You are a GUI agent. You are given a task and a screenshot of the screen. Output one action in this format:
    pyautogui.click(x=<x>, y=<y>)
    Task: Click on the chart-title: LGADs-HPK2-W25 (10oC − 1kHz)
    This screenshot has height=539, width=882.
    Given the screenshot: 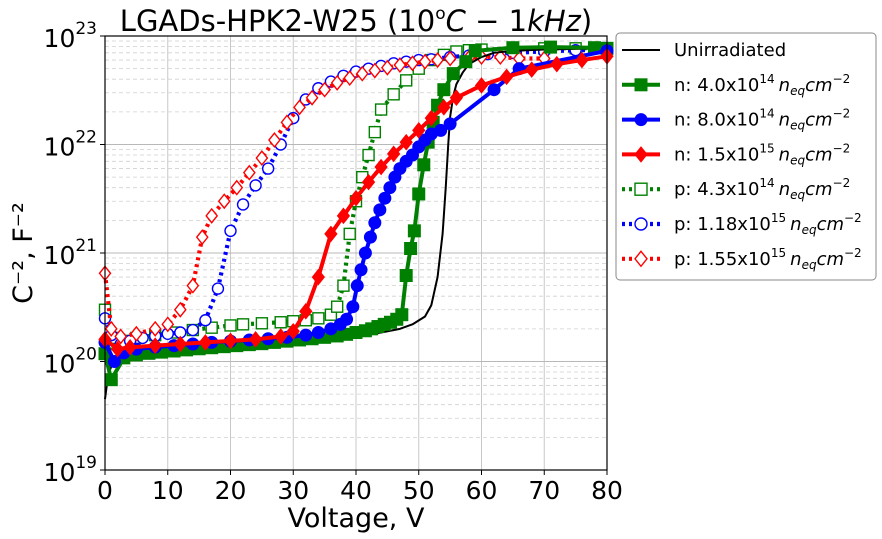 What is the action you would take?
    pyautogui.click(x=356, y=21)
    